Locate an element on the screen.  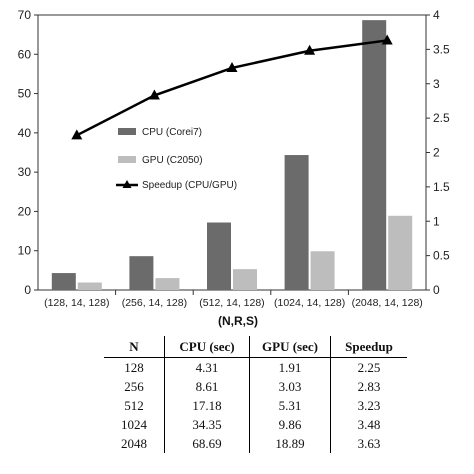
x-category-label: (256, 14, 128) is located at coordinates (154, 303).